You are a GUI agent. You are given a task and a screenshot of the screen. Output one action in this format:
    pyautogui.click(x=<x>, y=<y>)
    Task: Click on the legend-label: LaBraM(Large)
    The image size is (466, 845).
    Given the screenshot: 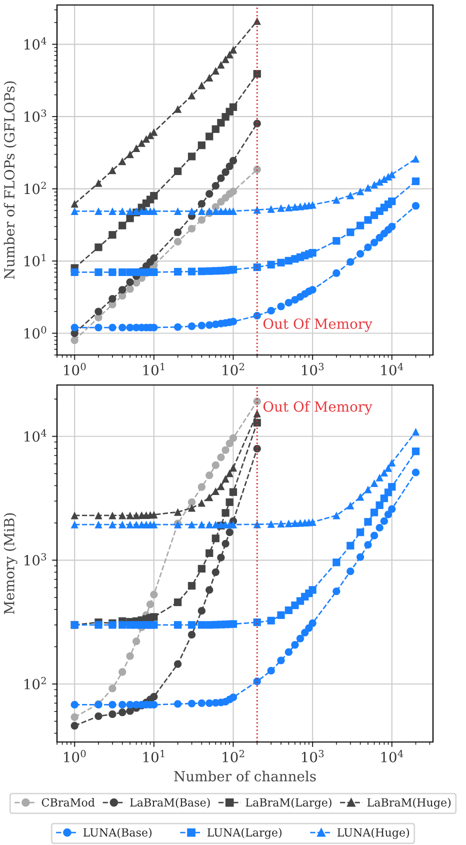 What is the action you would take?
    pyautogui.click(x=289, y=803)
    